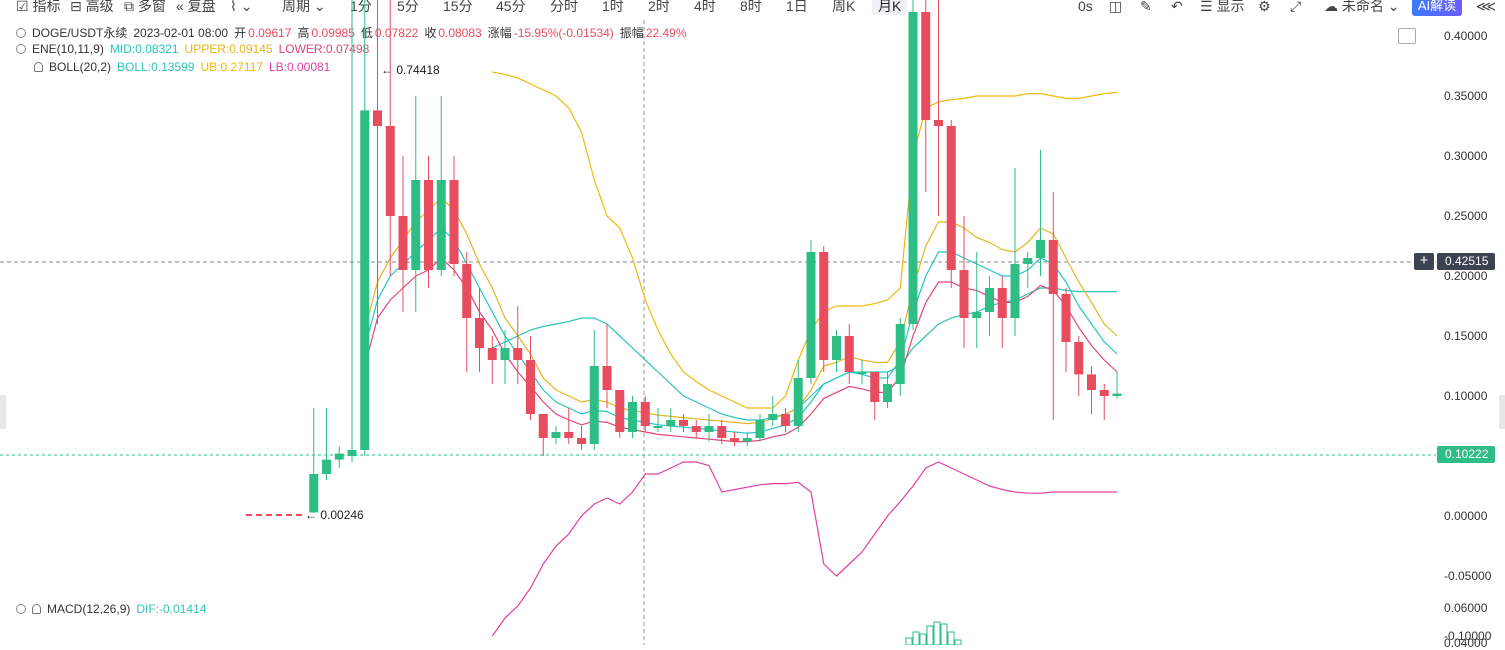  I want to click on right-collapse-handle, so click(1502, 412).